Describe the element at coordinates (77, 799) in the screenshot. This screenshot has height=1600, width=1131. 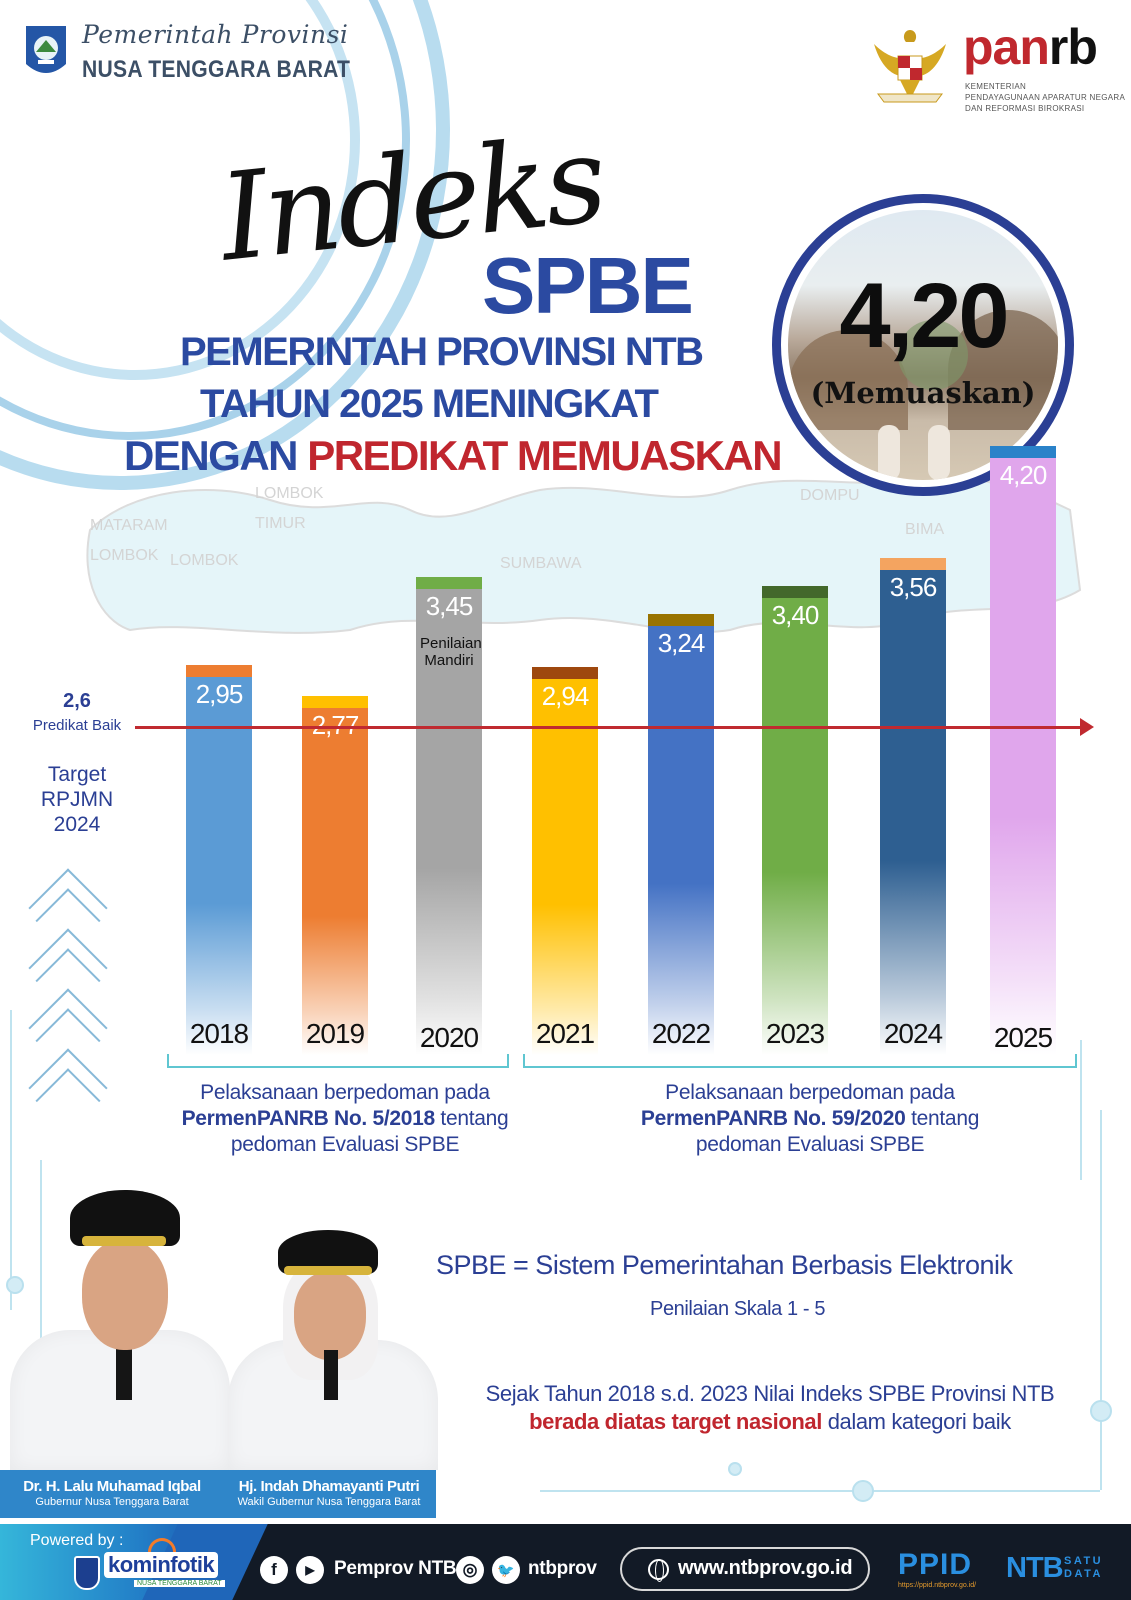
I see `target-label-line: RPJMN` at that location.